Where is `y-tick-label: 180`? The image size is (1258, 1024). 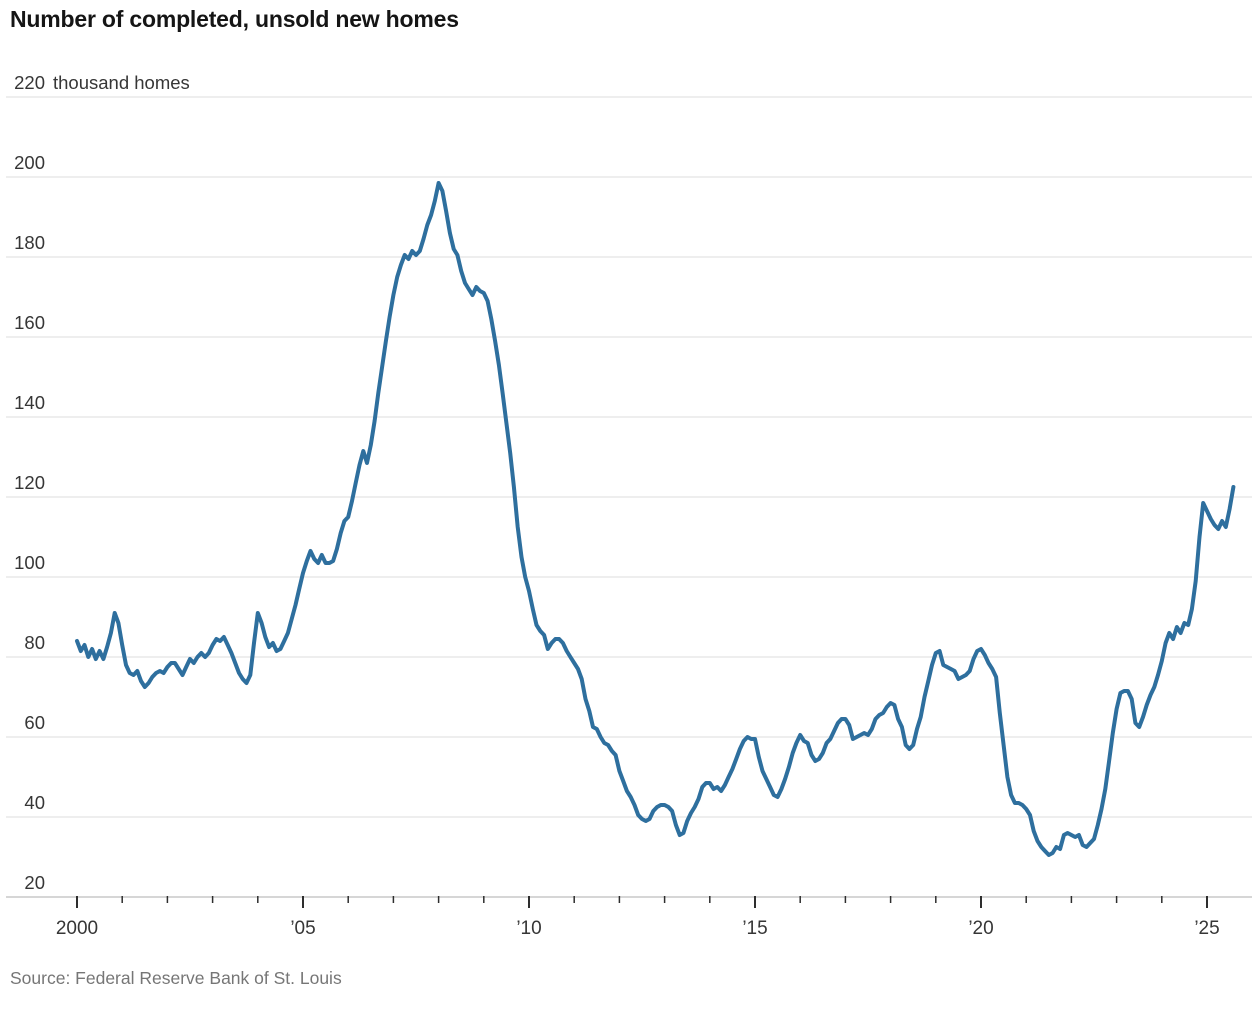
y-tick-label: 180 is located at coordinates (29, 242).